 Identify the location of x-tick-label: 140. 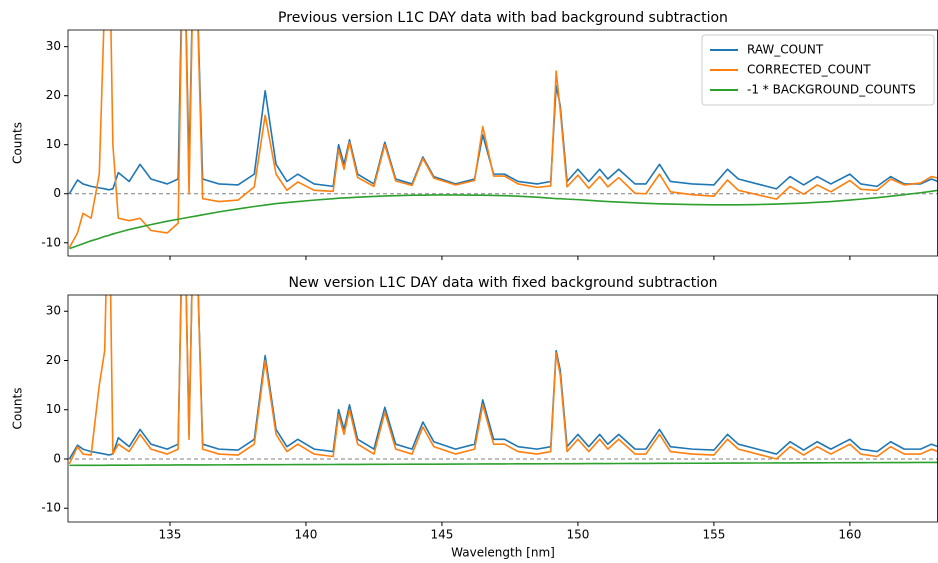
(306, 535).